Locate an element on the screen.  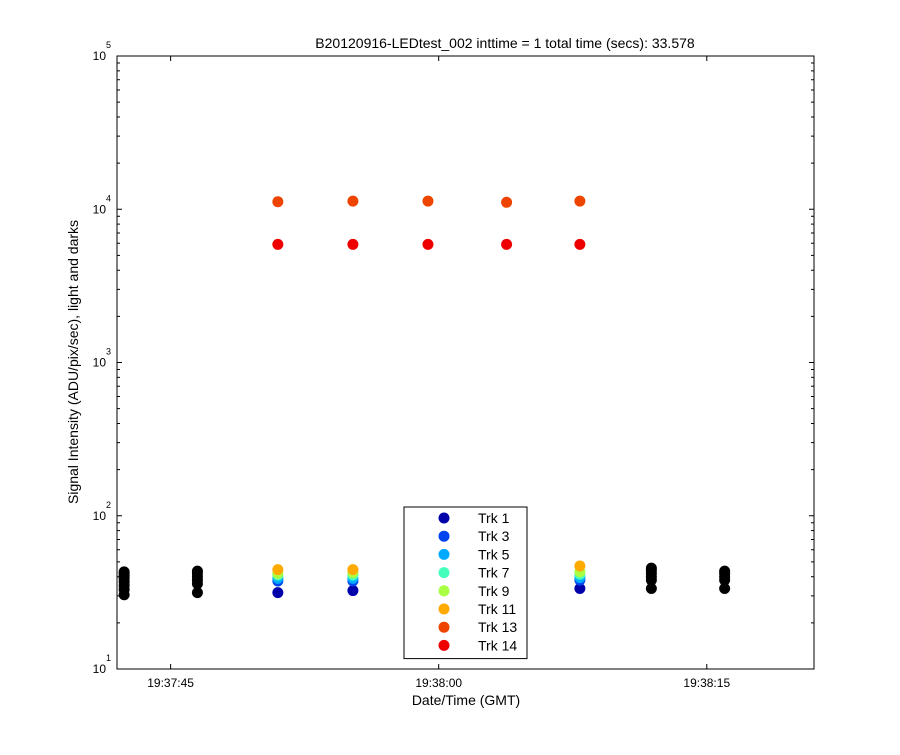
legend-label-trk-5: Trk 5 is located at coordinates (494, 554).